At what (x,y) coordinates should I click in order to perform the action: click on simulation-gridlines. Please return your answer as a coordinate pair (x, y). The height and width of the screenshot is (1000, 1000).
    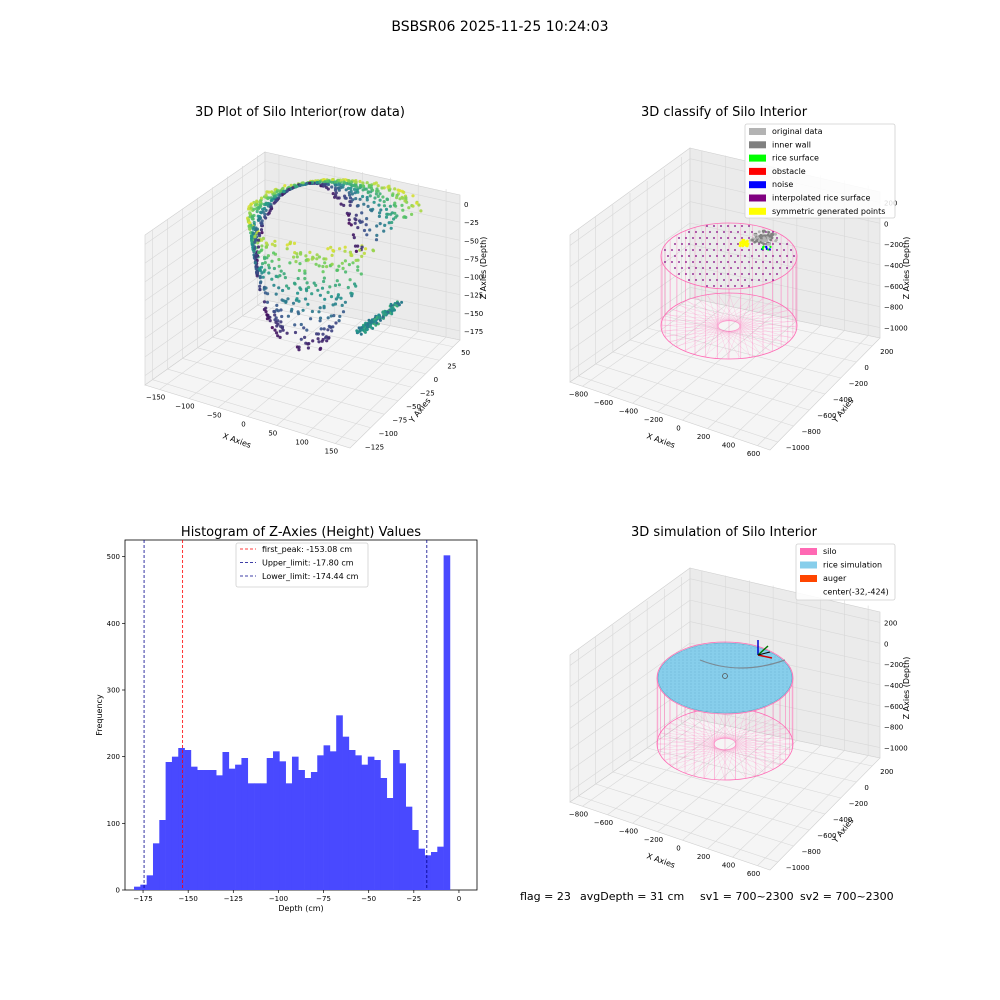
    Looking at the image, I should click on (725, 718).